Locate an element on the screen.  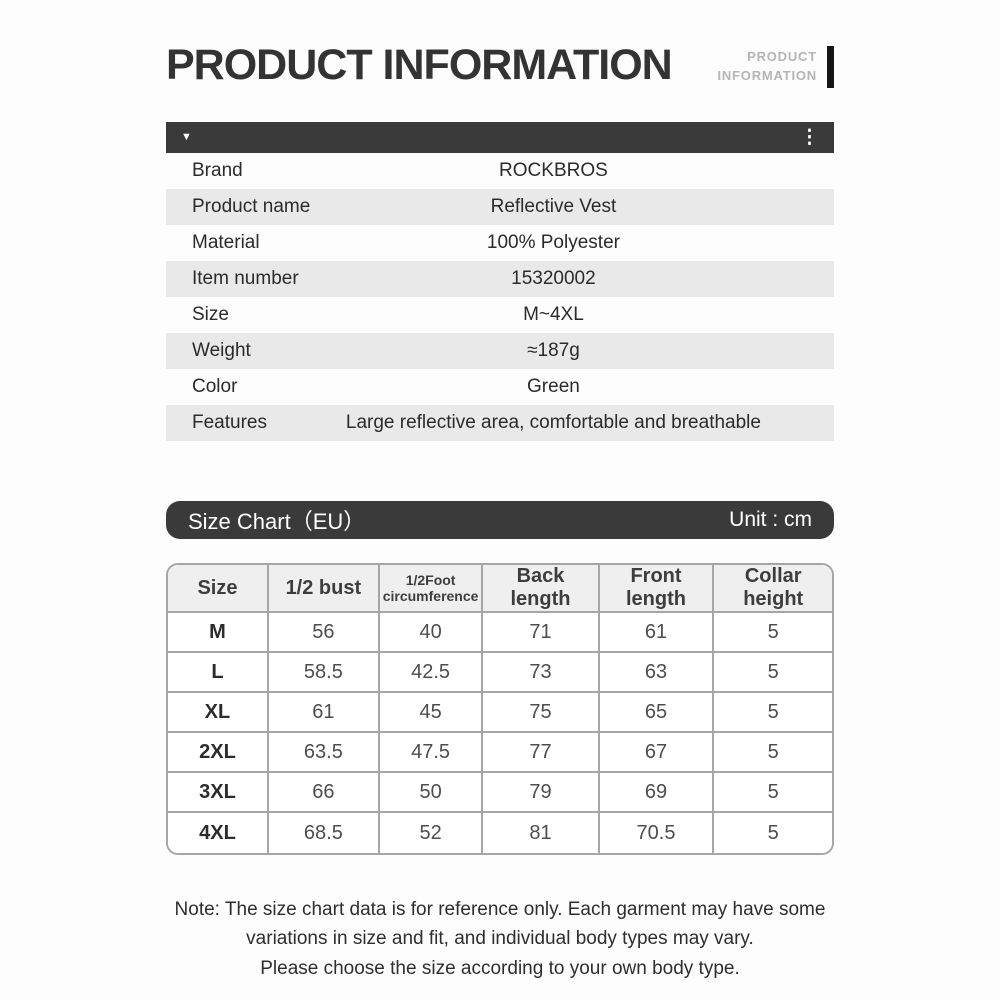
page-header: PRODUCT INFORMATION PRODUCT INFORMATION is located at coordinates (500, 66).